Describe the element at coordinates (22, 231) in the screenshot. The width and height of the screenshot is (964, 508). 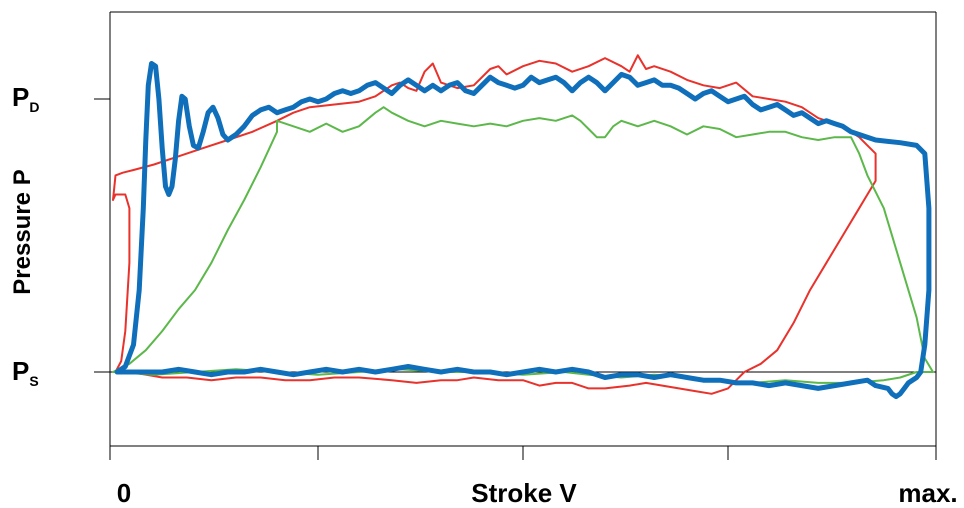
I see `y-axis-label: Pressure P` at that location.